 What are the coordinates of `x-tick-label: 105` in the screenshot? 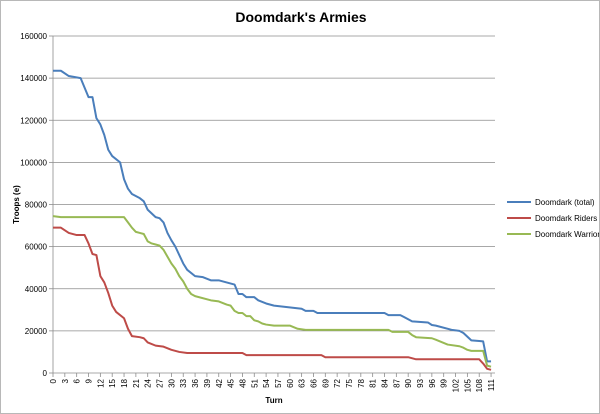 It's located at (467, 385).